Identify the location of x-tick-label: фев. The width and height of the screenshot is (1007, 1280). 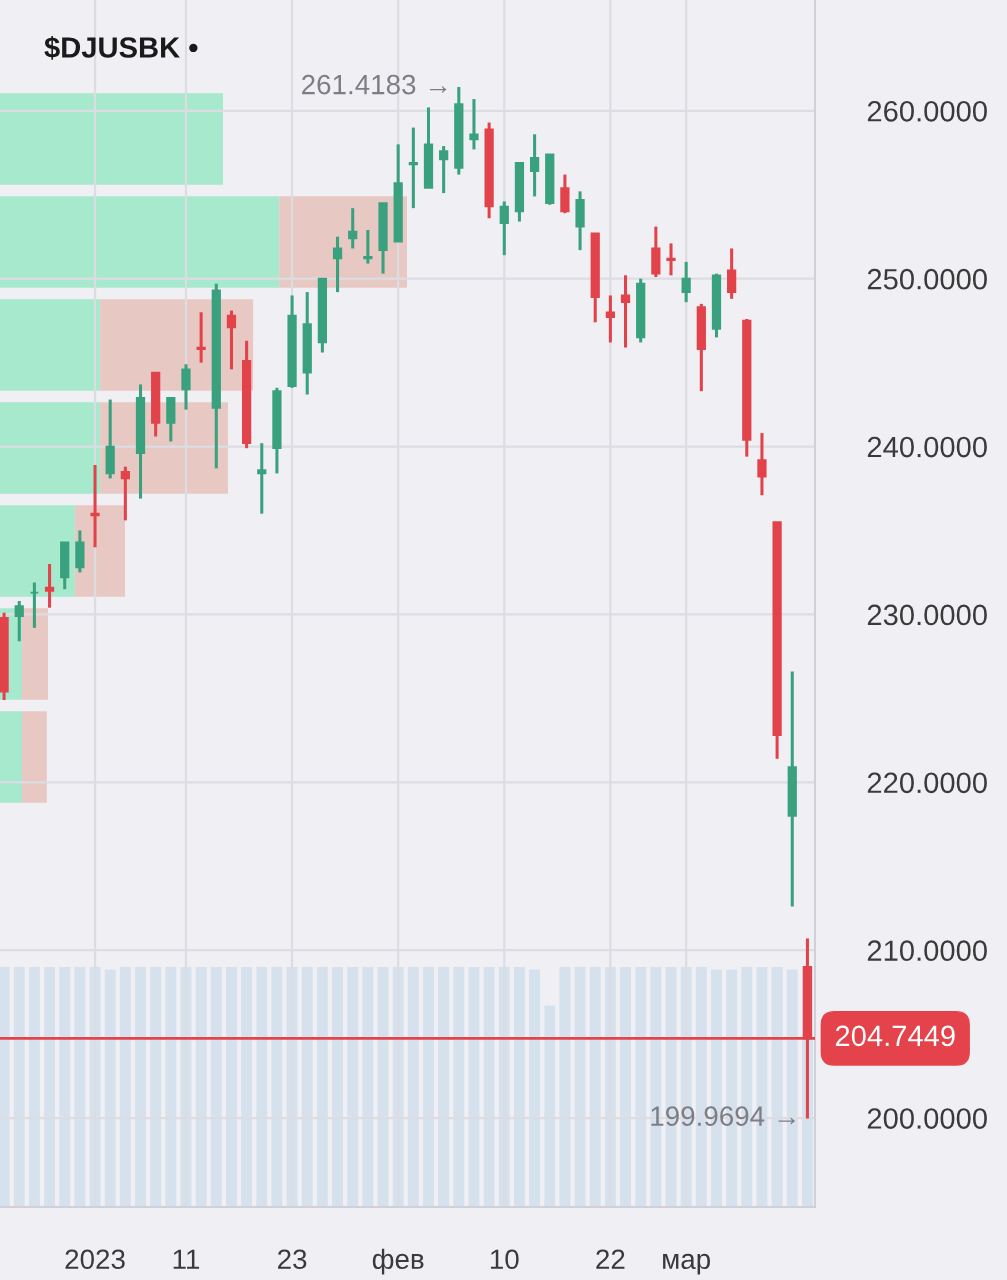
(398, 1261).